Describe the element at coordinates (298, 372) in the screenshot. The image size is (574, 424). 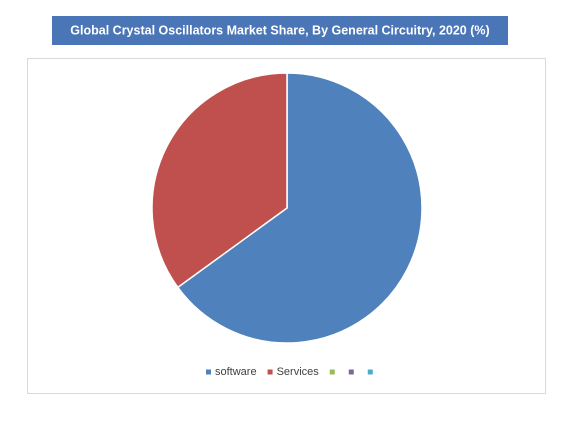
I see `legend-label: Services` at that location.